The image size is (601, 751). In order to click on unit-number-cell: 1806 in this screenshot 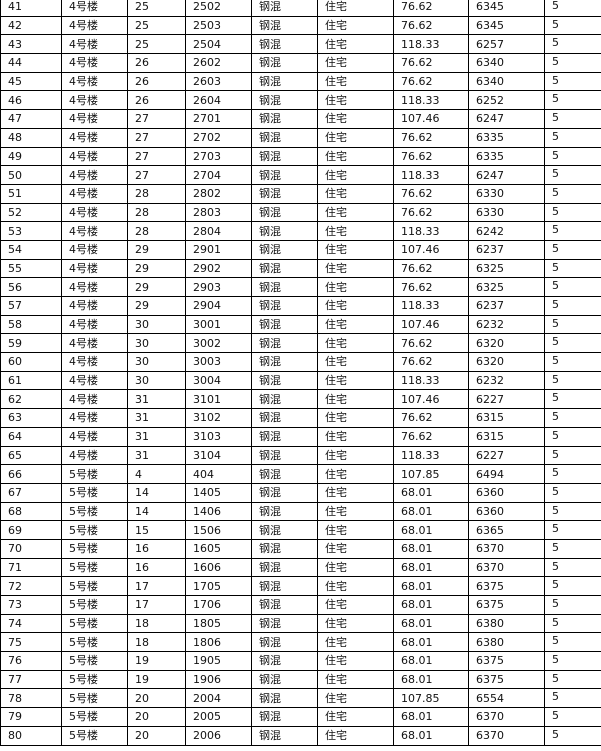, I will do `click(218, 642)`.